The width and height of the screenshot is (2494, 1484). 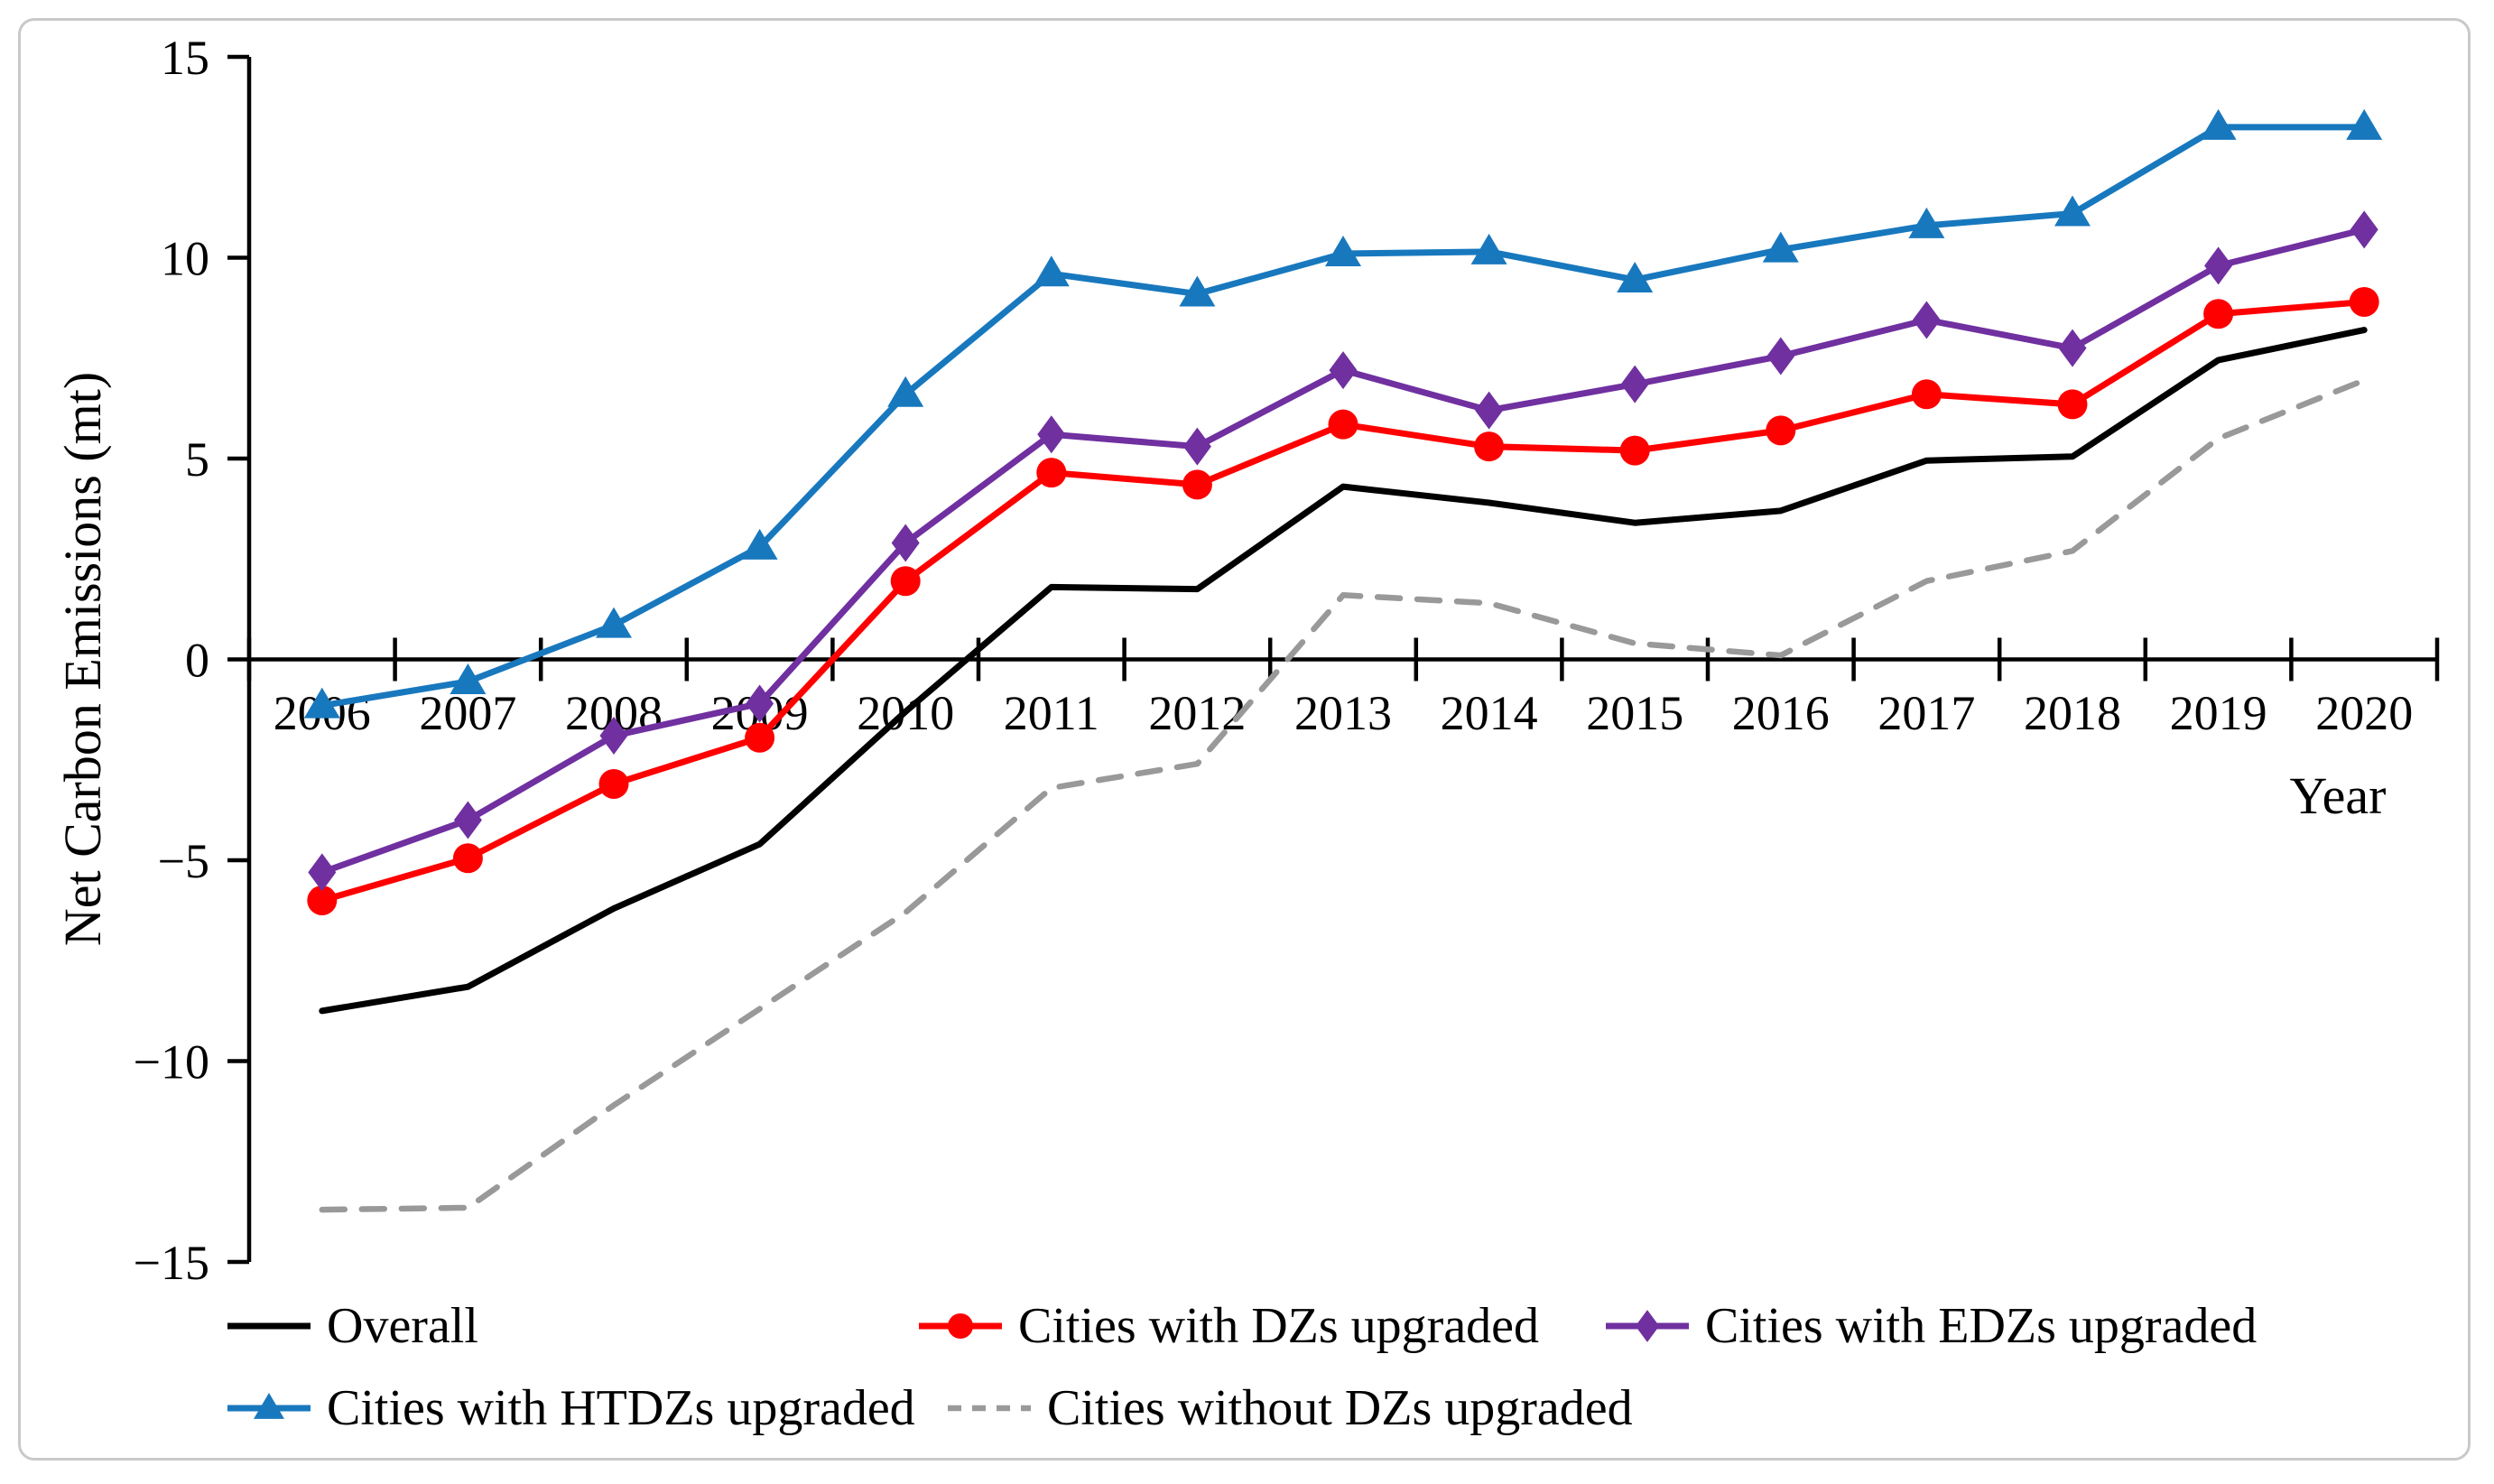 I want to click on y-axis-title: Net Carbon Emissions (mt), so click(x=82, y=659).